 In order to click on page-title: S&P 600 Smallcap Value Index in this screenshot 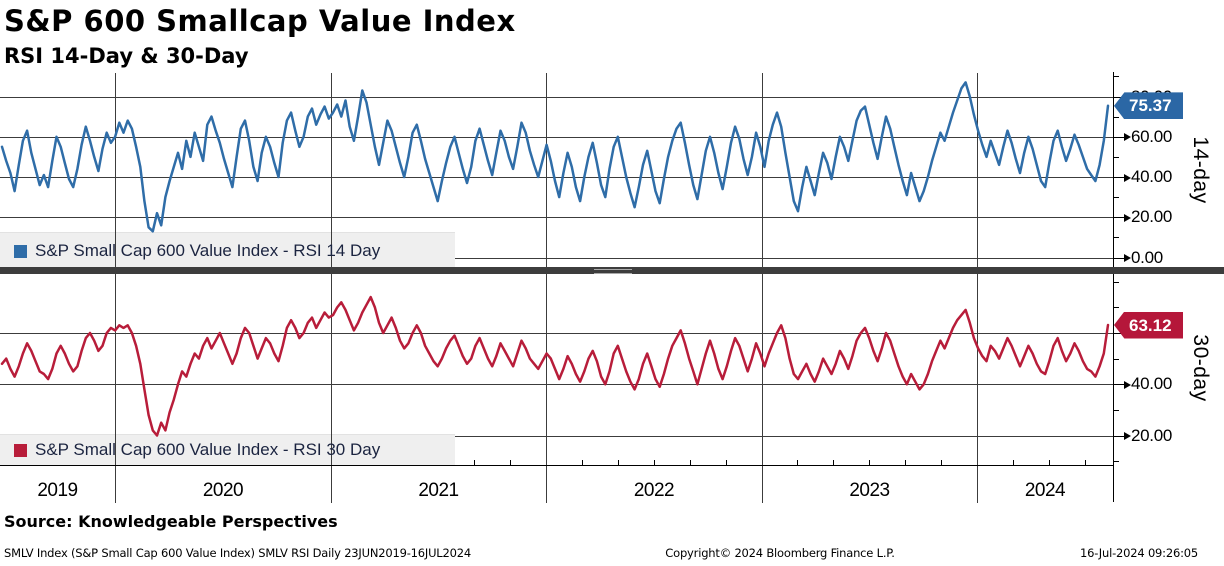, I will do `click(260, 21)`.